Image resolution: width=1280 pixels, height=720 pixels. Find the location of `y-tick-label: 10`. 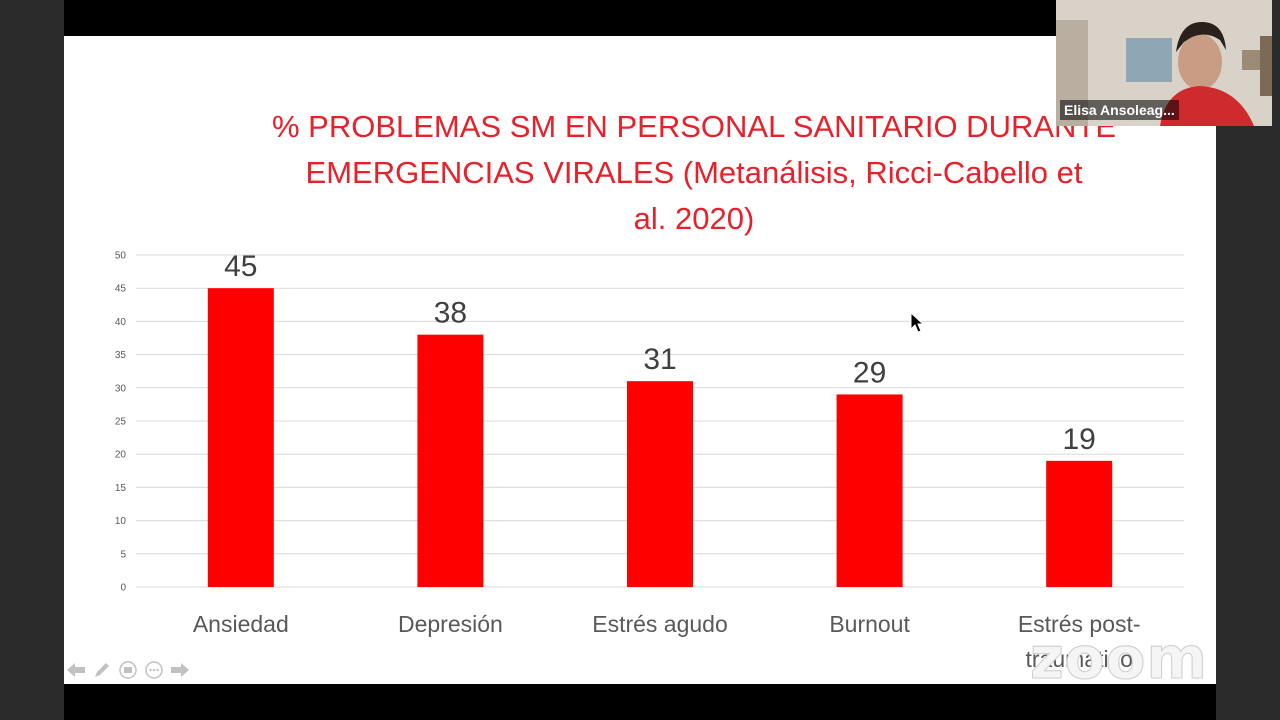

y-tick-label: 10 is located at coordinates (121, 521).